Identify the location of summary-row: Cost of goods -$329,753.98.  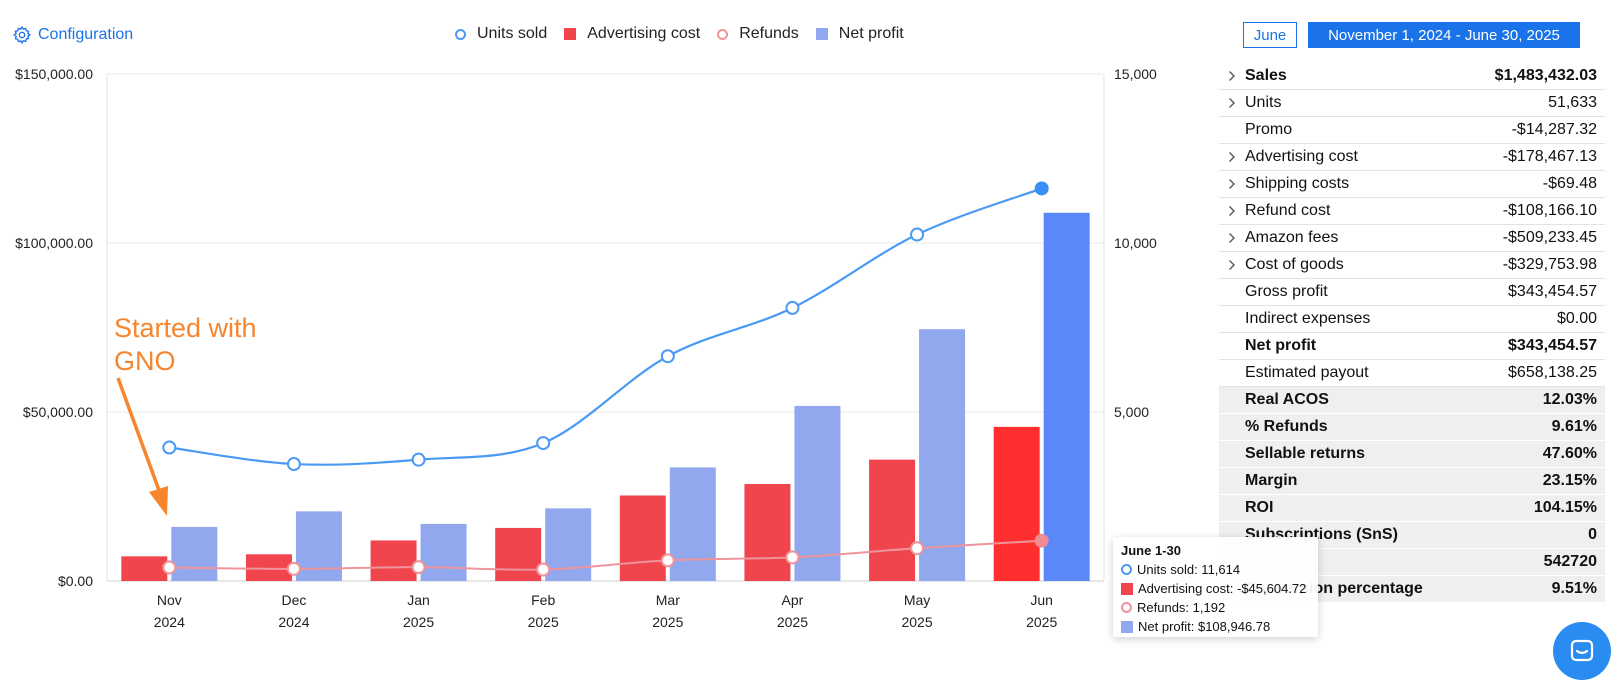
(1412, 265).